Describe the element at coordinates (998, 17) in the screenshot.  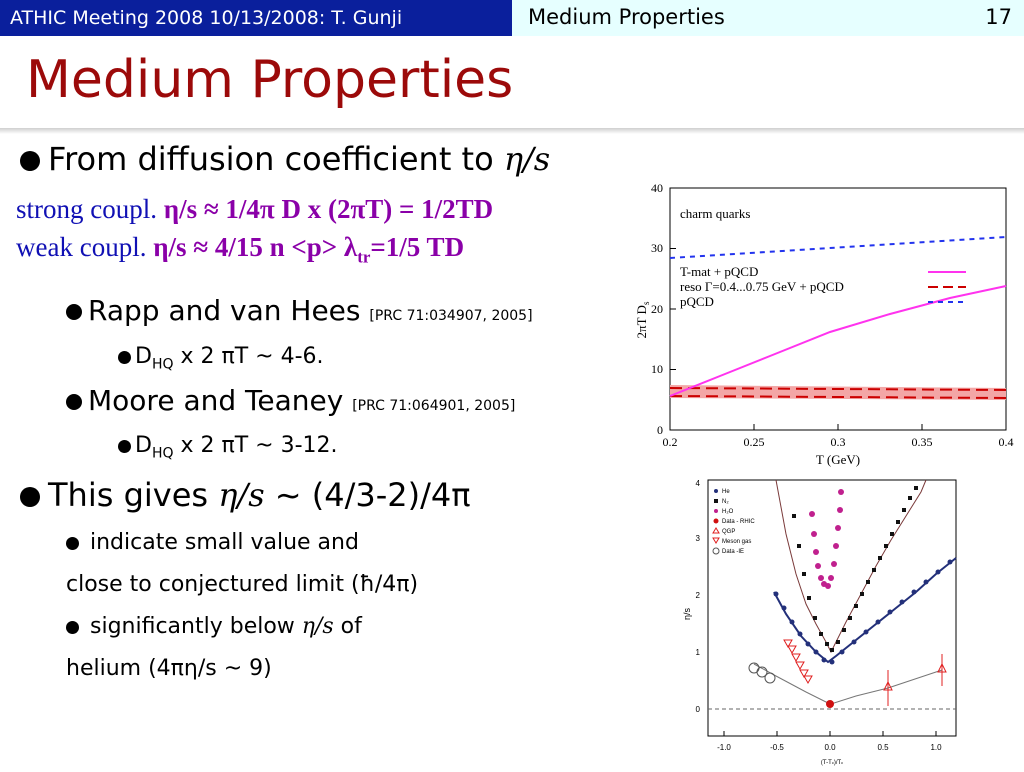
I see `page-number: 17` at that location.